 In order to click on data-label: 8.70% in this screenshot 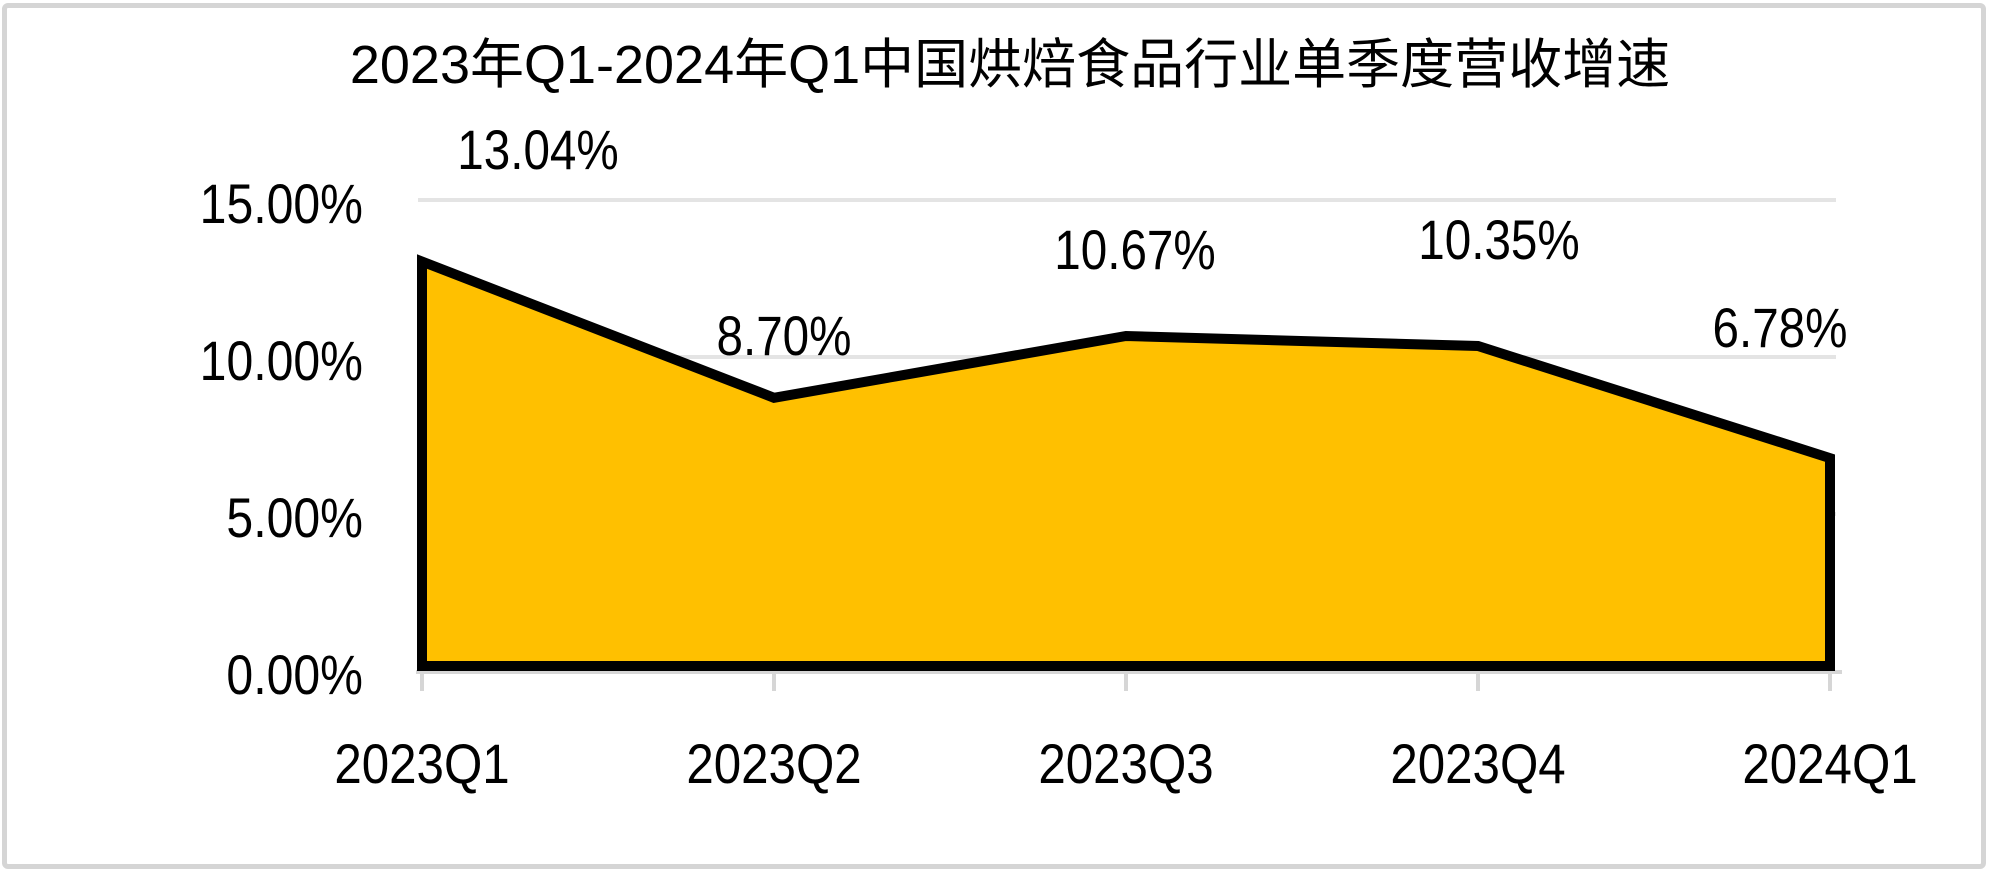, I will do `click(784, 335)`.